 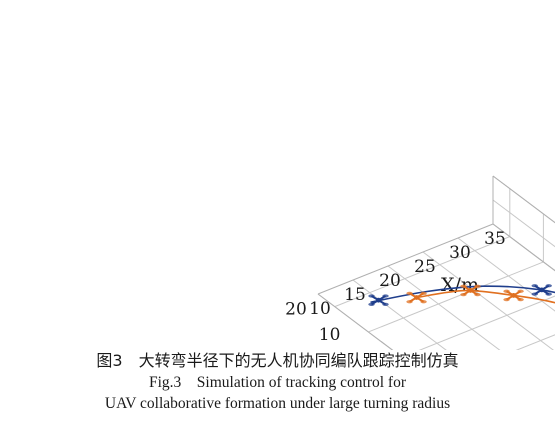 I want to click on follower-trajectory-line, so click(x=485, y=296).